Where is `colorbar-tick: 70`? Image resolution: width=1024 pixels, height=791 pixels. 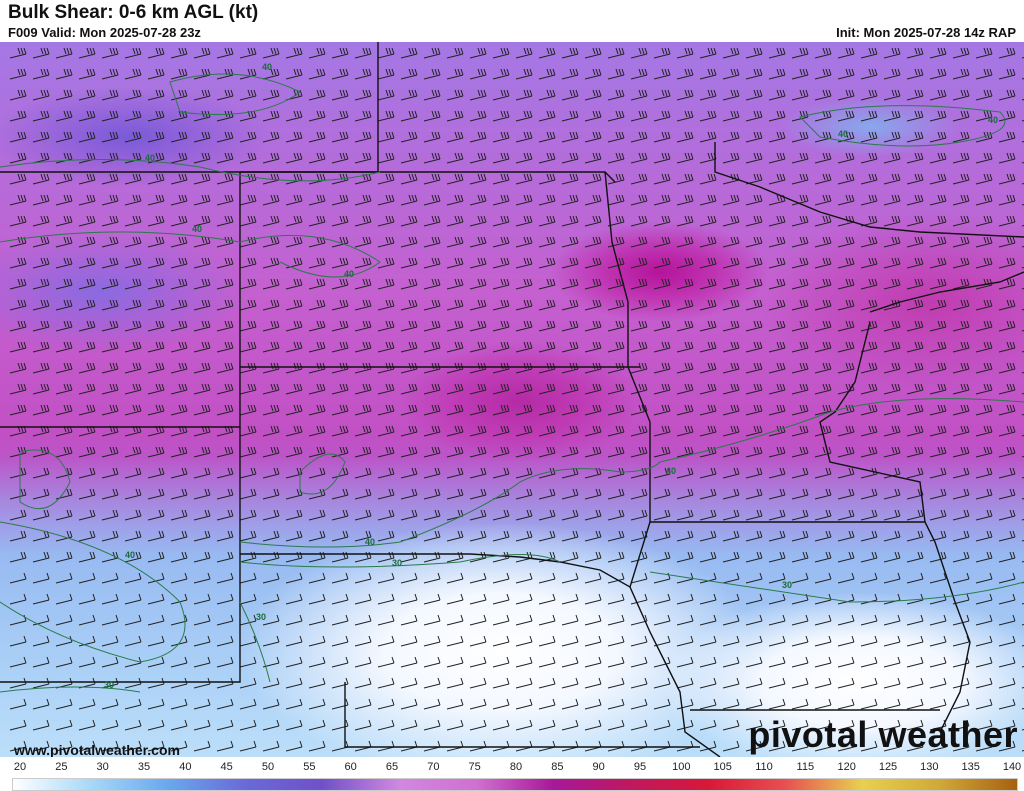
colorbar-tick: 70 is located at coordinates (433, 767).